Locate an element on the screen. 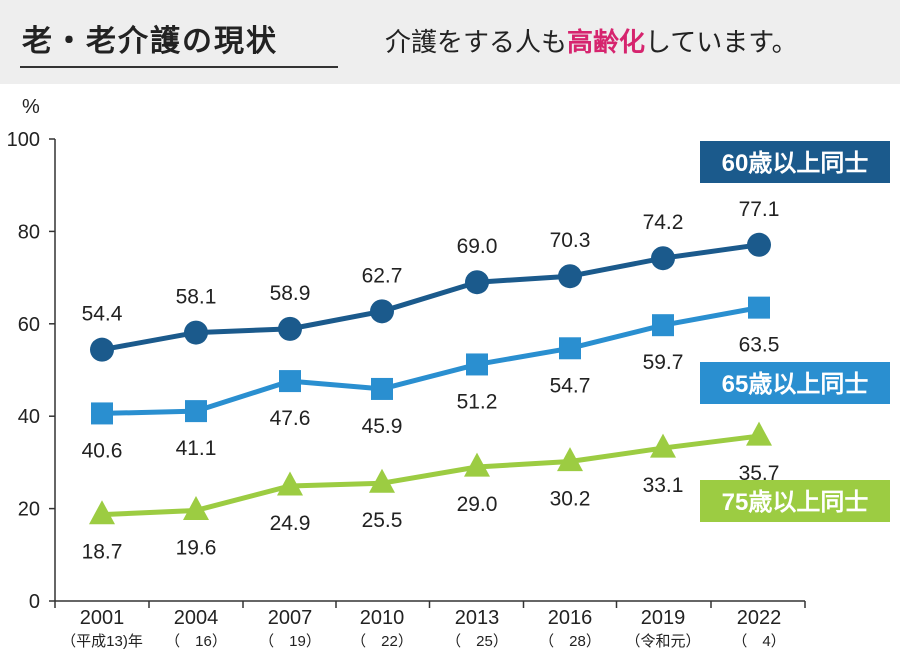 The width and height of the screenshot is (900, 662). x-tick-sublabel: （ 4） is located at coordinates (758, 641).